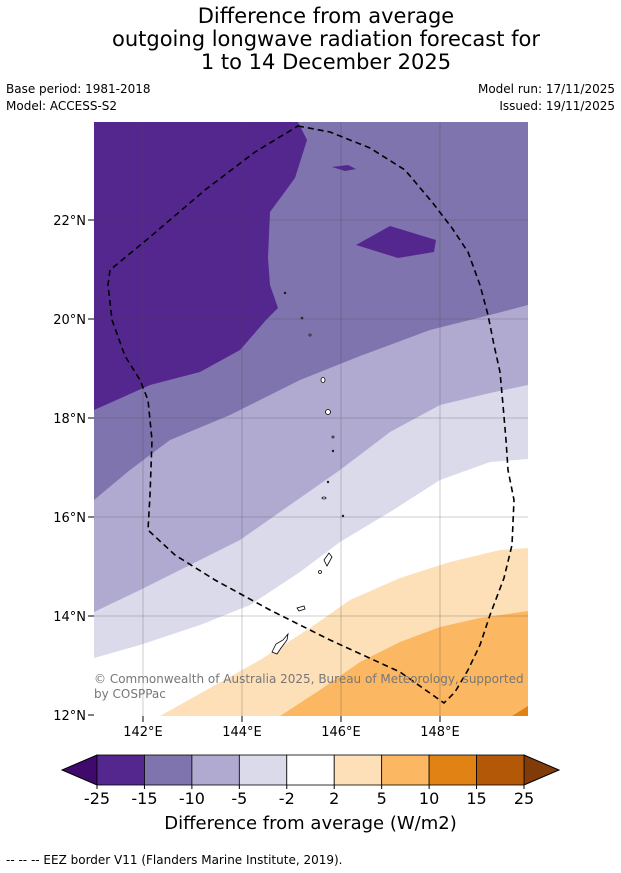  What do you see at coordinates (542, 770) in the screenshot?
I see `colorbar-extend-high` at bounding box center [542, 770].